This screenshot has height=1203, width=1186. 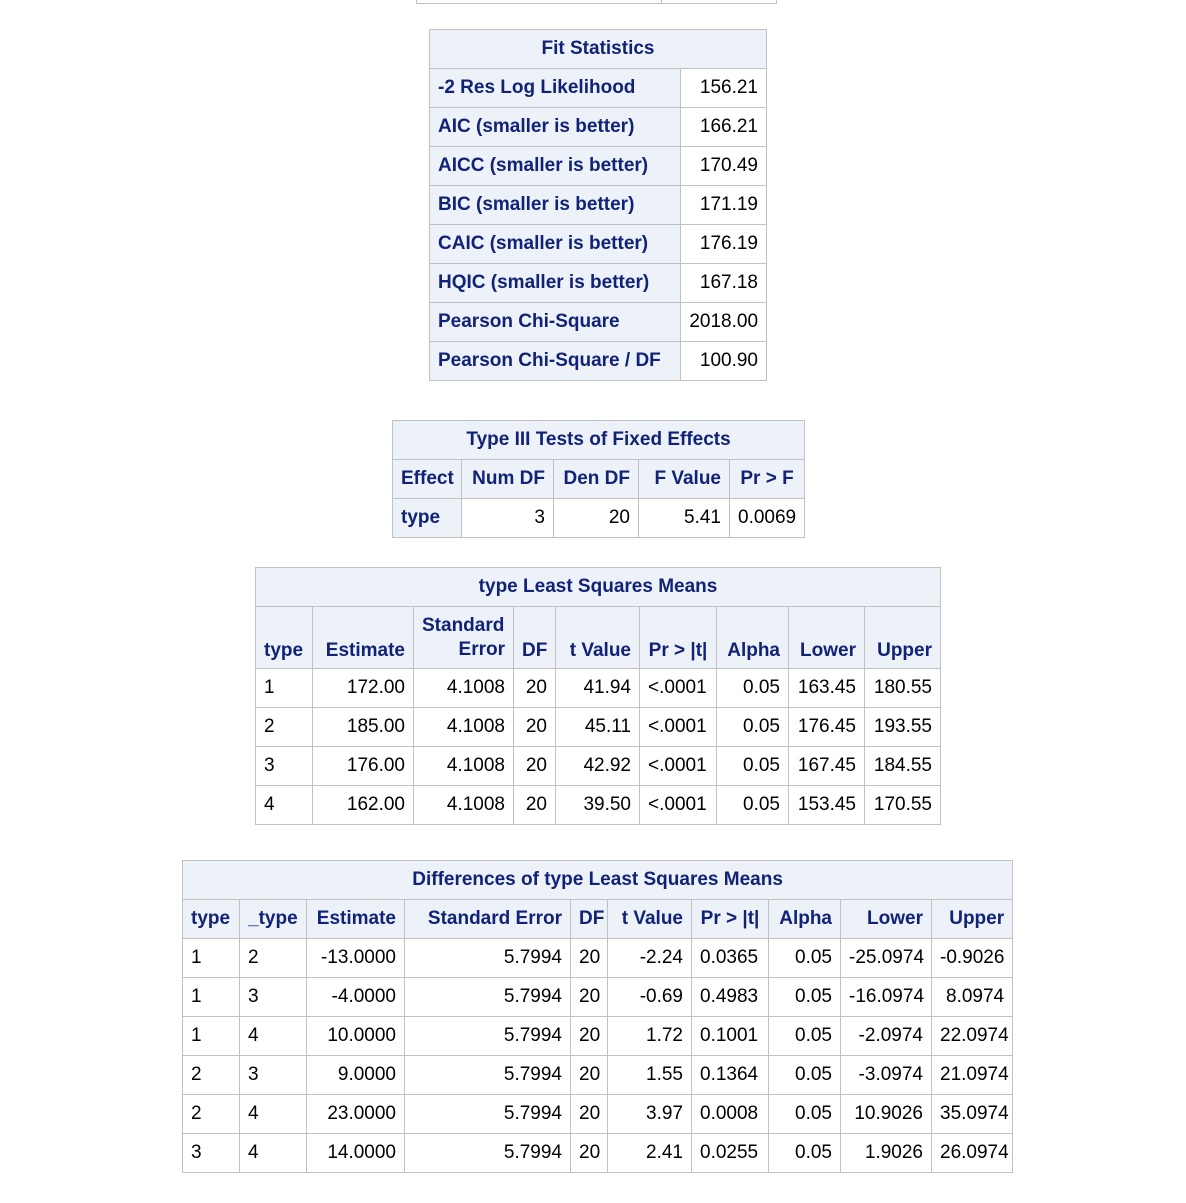 What do you see at coordinates (355, 1075) in the screenshot?
I see `cell-value: 9.0000` at bounding box center [355, 1075].